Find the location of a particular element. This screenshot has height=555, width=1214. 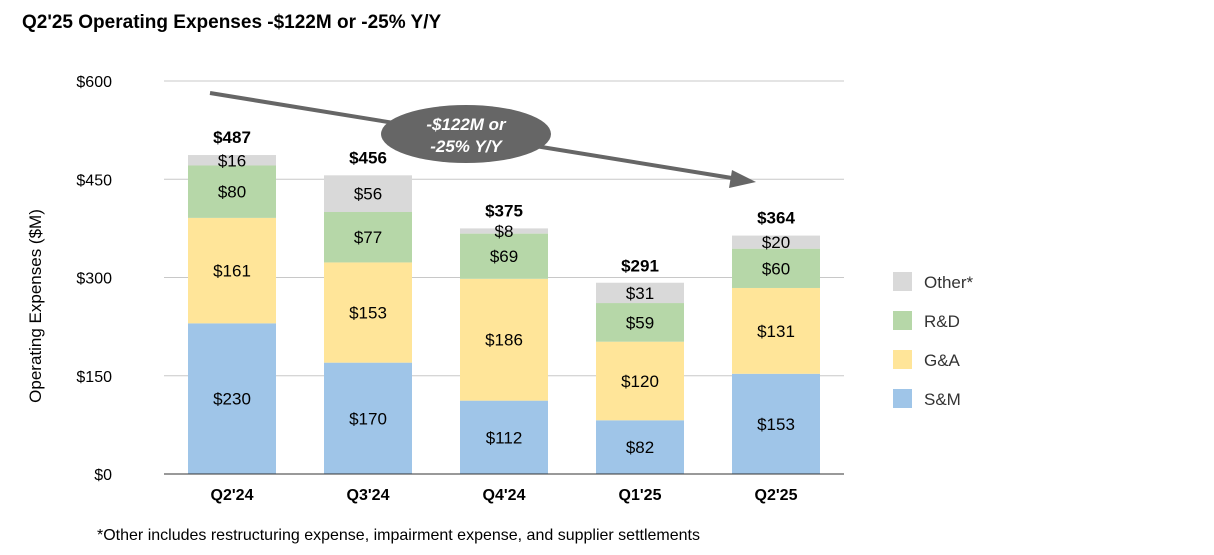

x-tick-label: Q2'25 is located at coordinates (776, 495).